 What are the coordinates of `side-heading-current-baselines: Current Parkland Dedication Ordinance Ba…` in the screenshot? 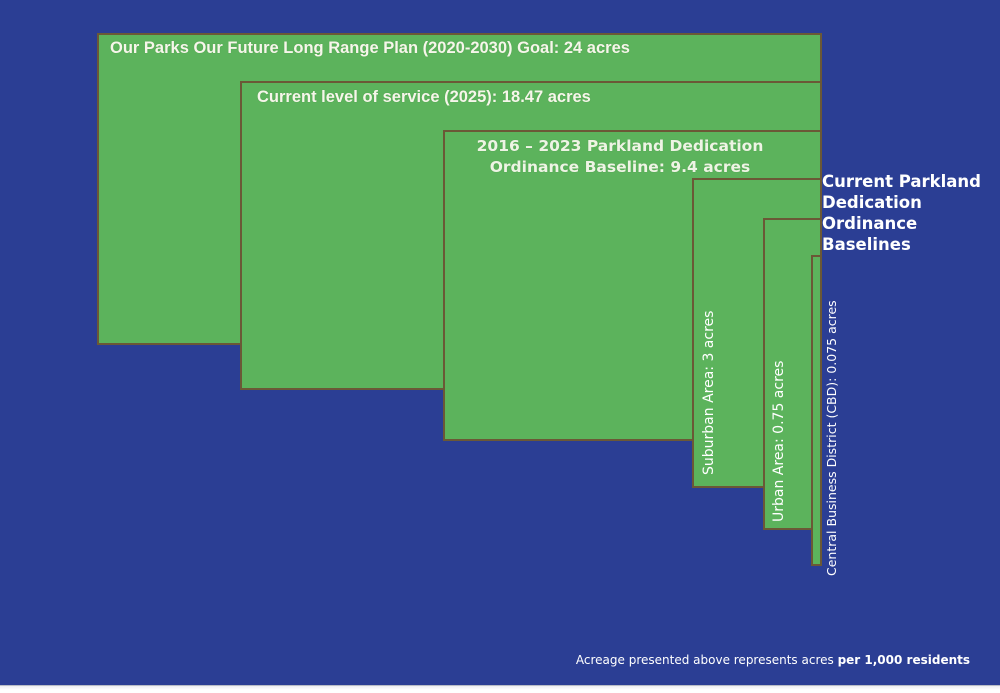 It's located at (901, 213).